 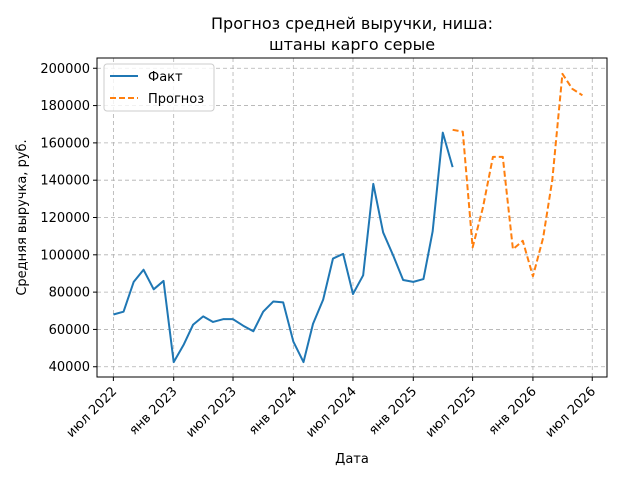 What do you see at coordinates (65, 143) in the screenshot?
I see `y-tick-label-6: 160000` at bounding box center [65, 143].